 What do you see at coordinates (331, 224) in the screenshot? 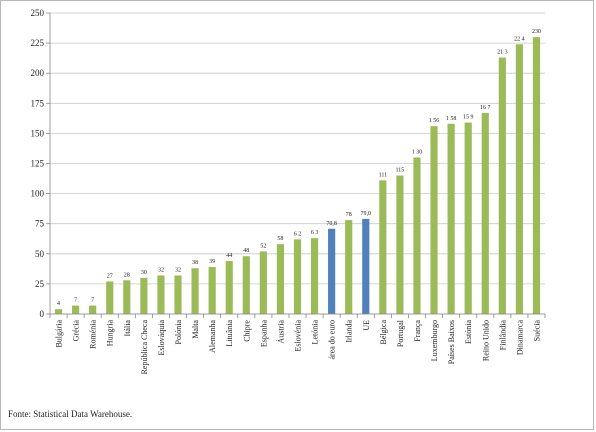
I see `data-label: 70,8` at bounding box center [331, 224].